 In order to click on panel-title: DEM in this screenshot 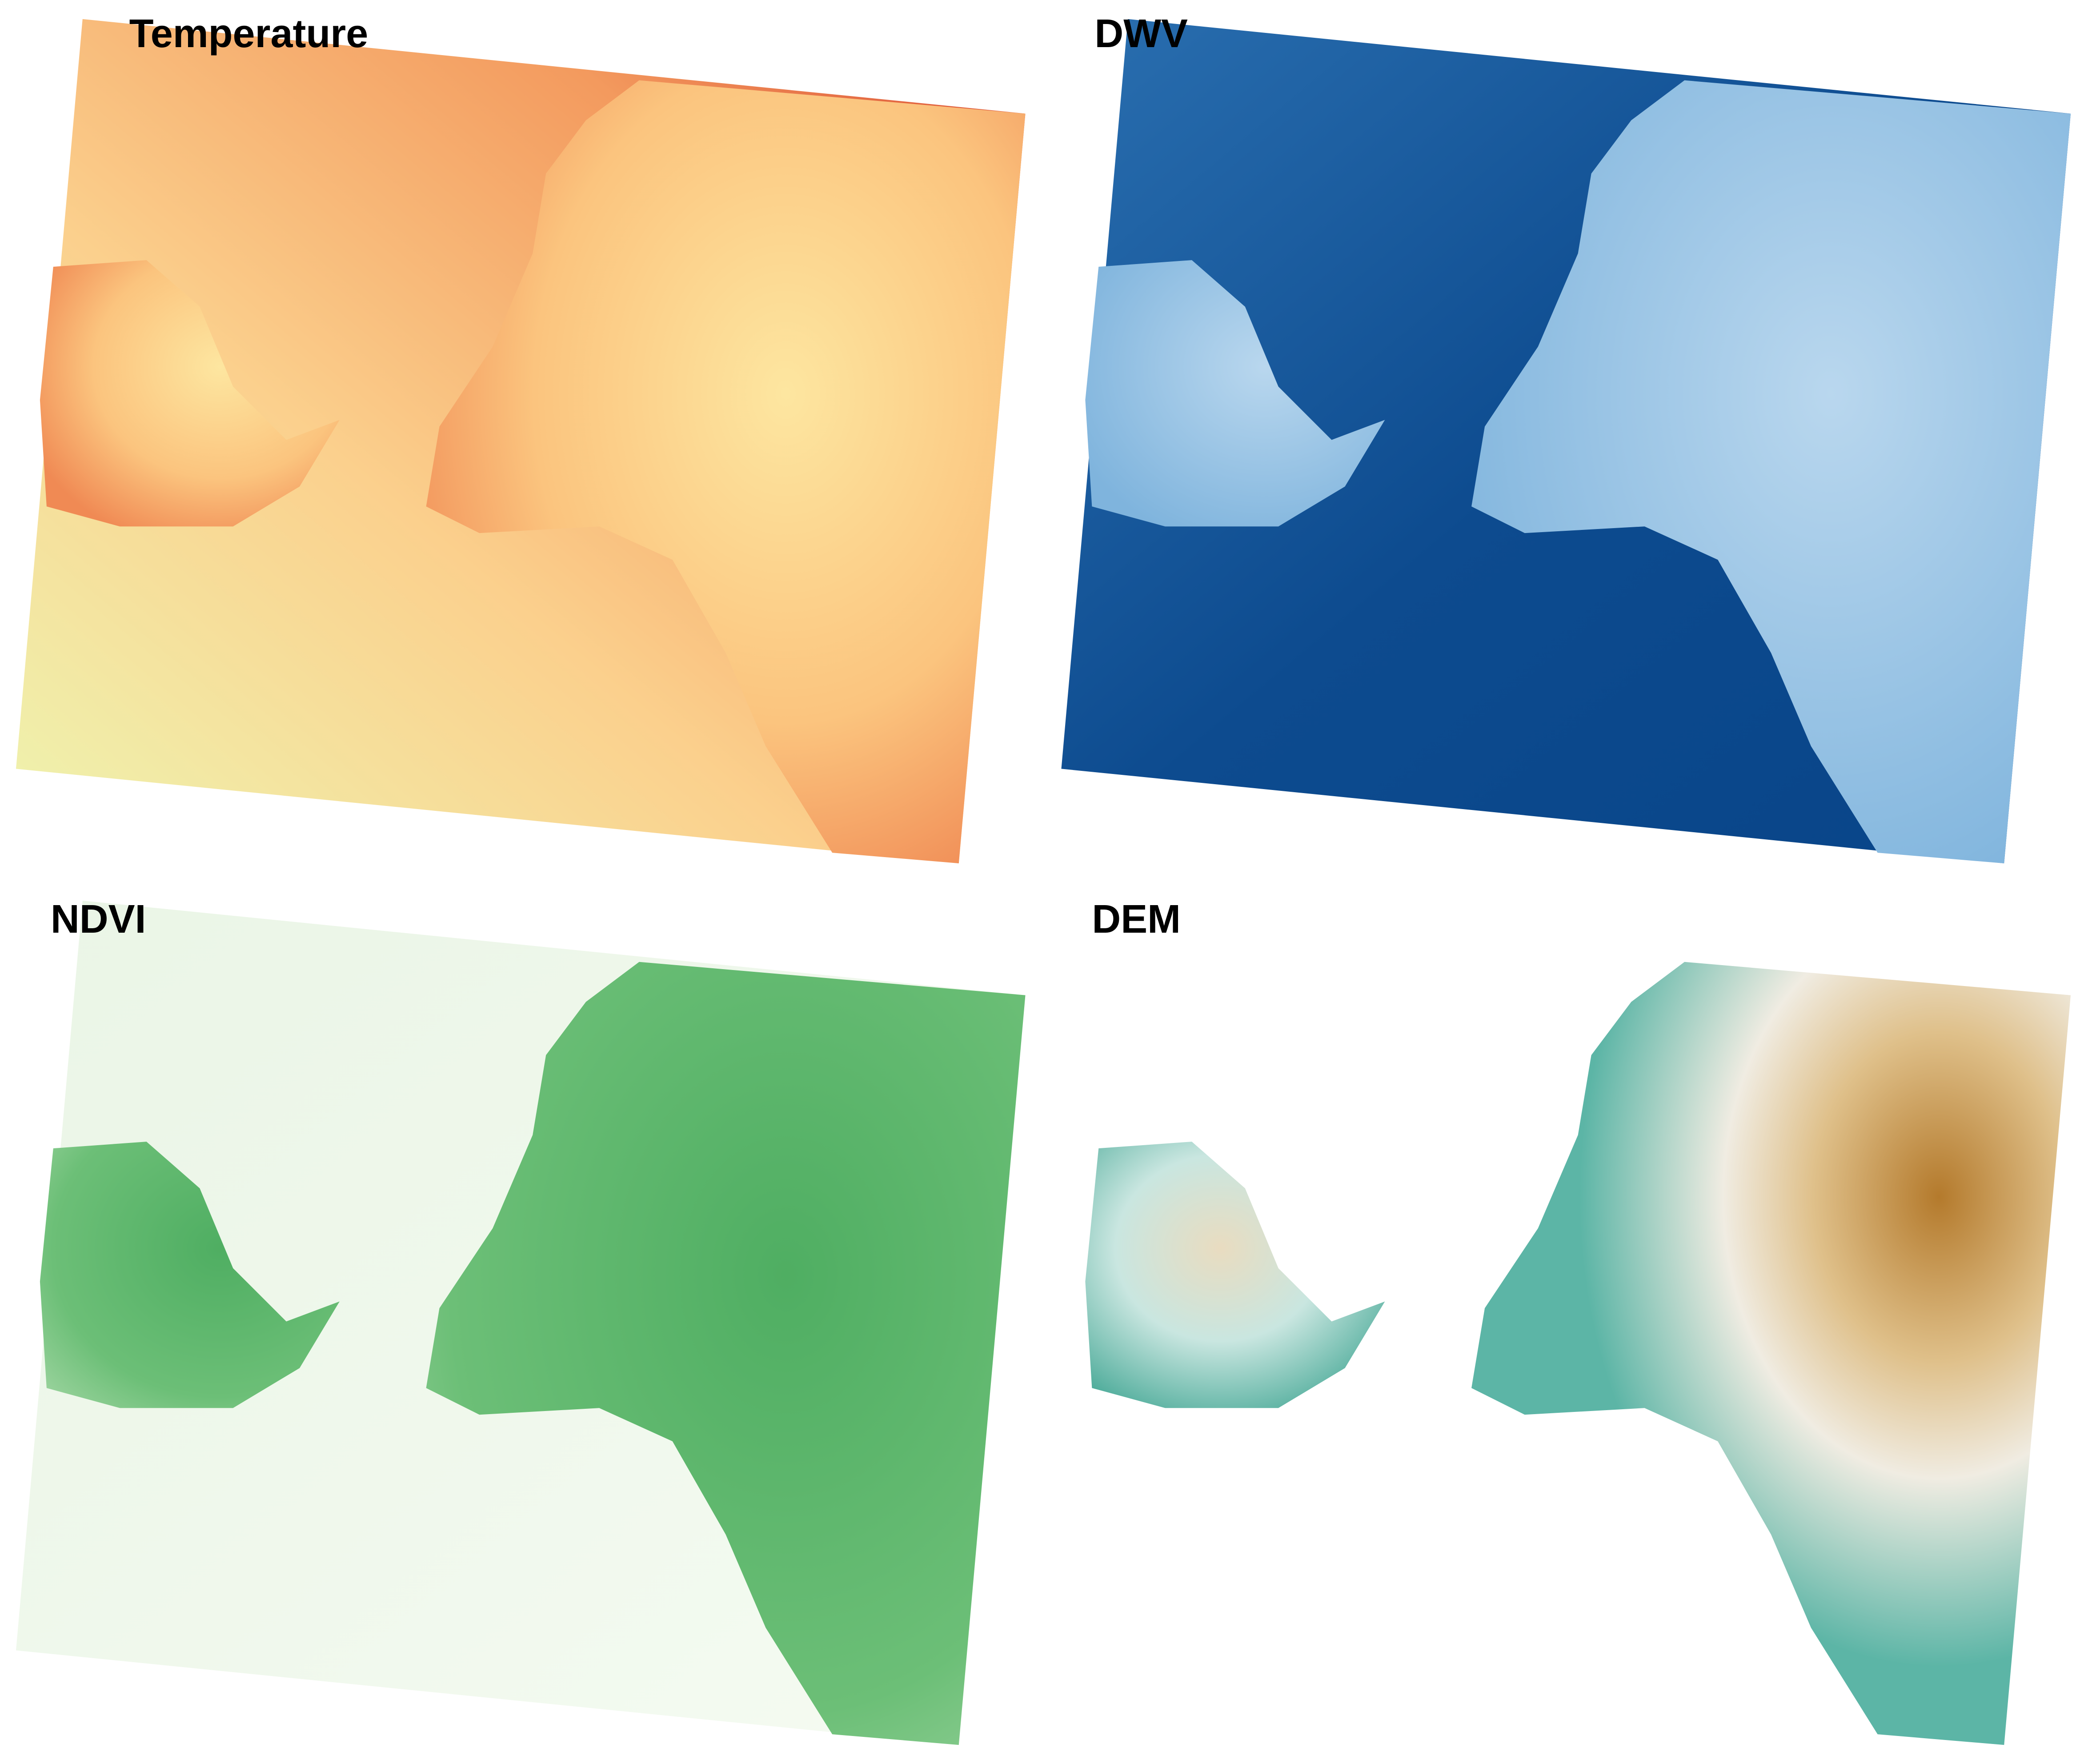, I will do `click(1136, 919)`.